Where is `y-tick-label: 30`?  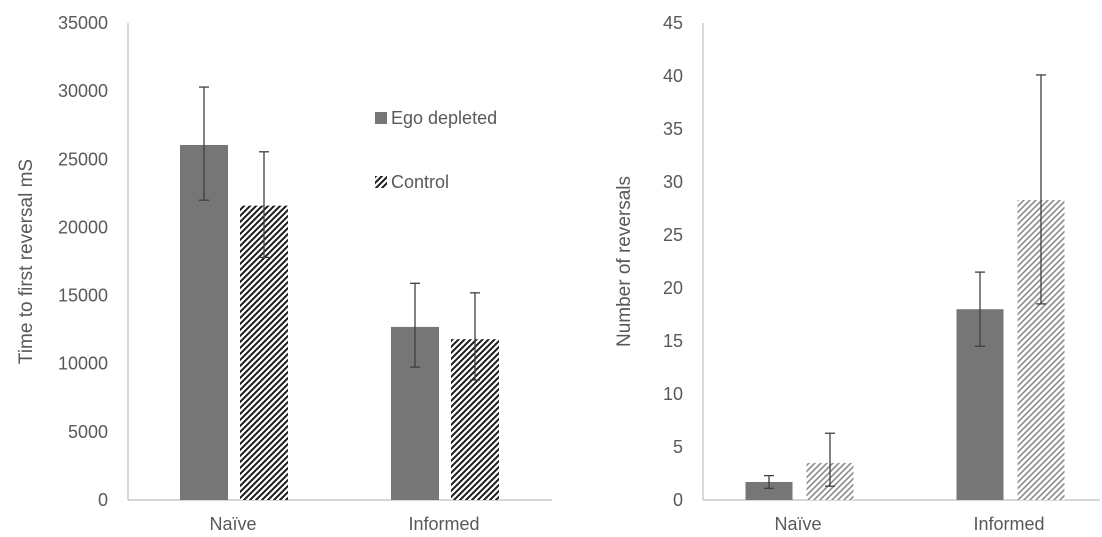 y-tick-label: 30 is located at coordinates (673, 182).